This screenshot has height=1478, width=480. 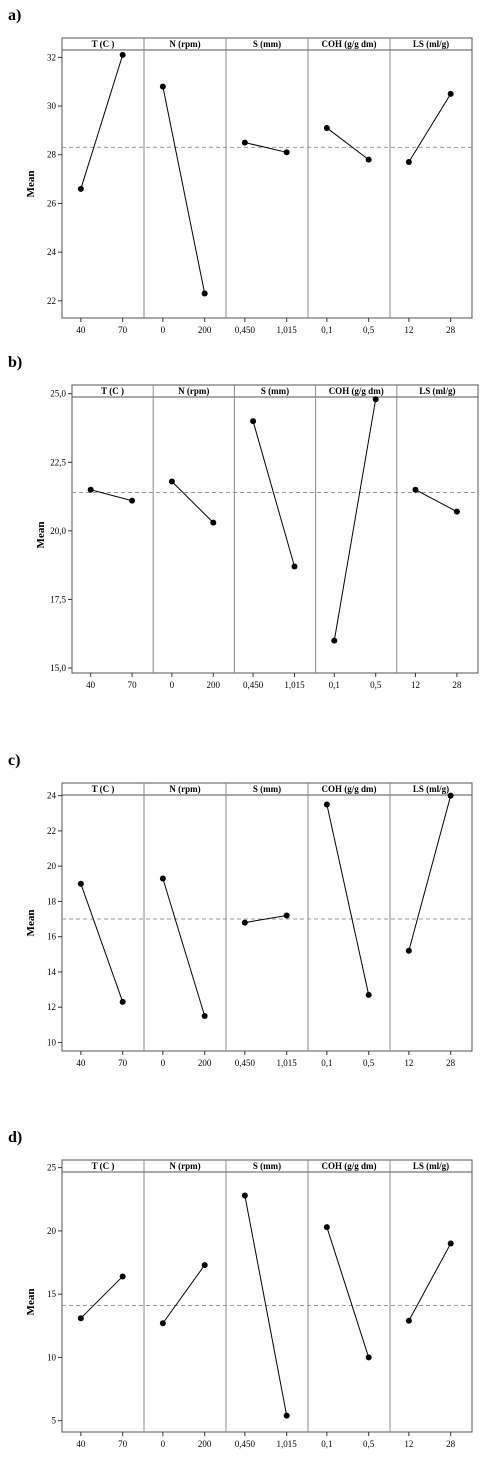 What do you see at coordinates (52, 106) in the screenshot?
I see `y-tick-label: 30` at bounding box center [52, 106].